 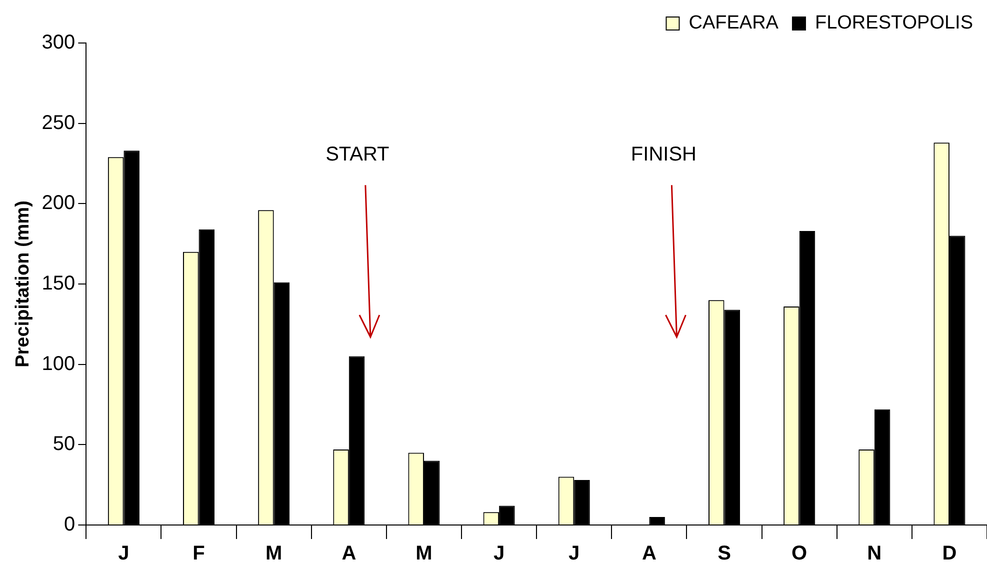 I want to click on x-tick-label: N, so click(x=874, y=553).